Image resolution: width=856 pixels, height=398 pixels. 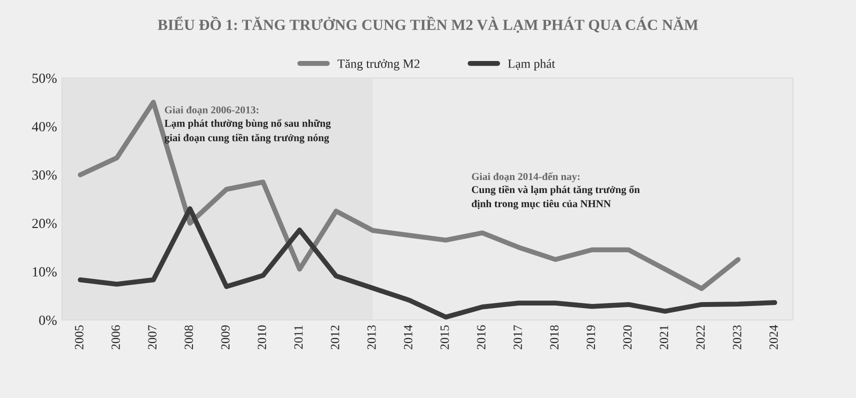 I want to click on x-tick-label: 2009, so click(x=225, y=337).